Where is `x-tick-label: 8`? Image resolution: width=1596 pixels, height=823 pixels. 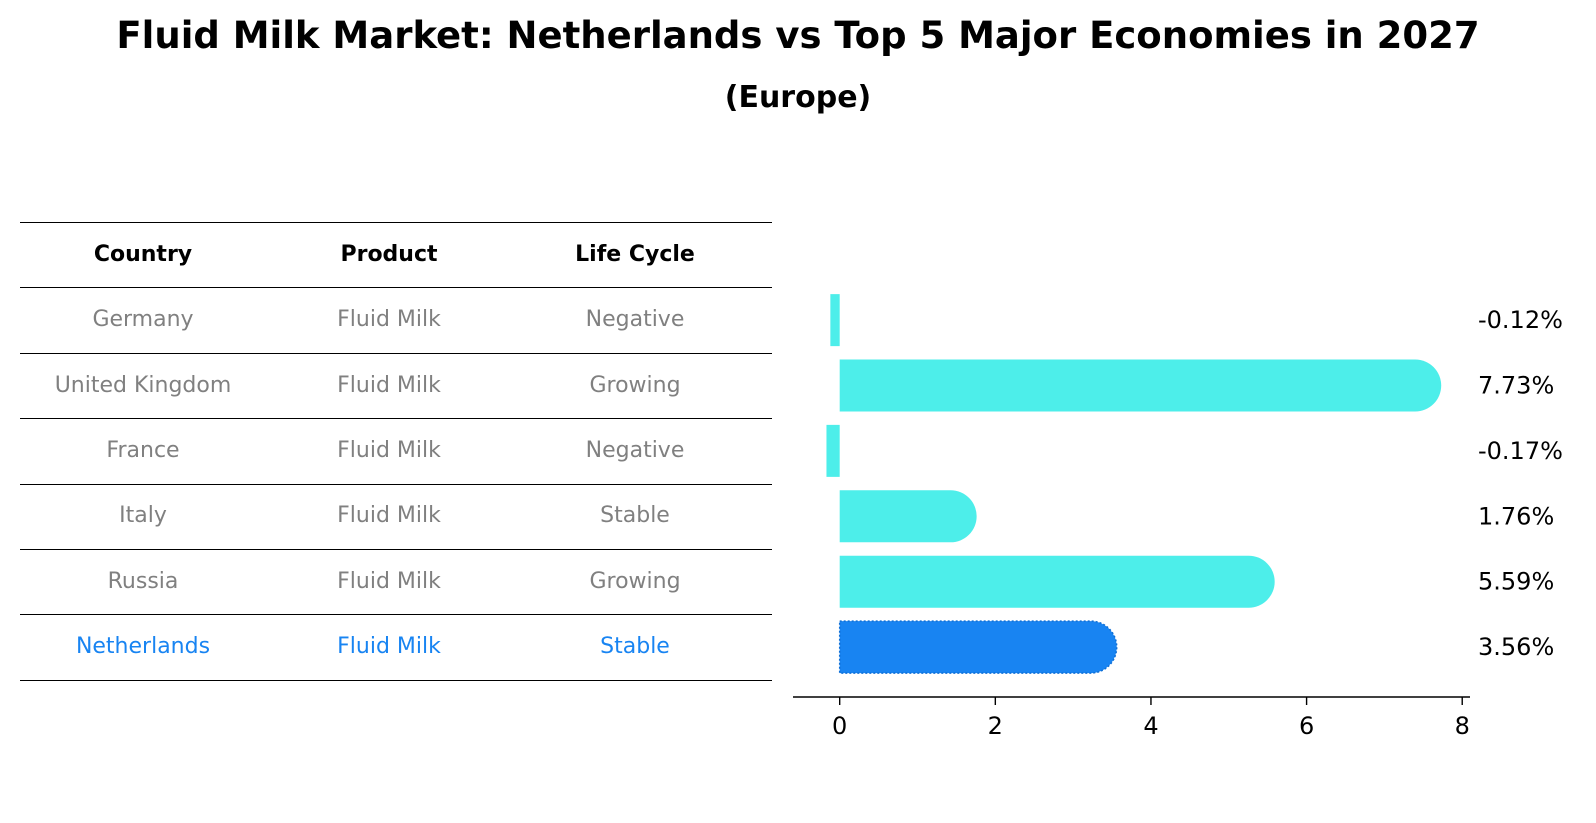
x-tick-label: 8 is located at coordinates (1462, 726).